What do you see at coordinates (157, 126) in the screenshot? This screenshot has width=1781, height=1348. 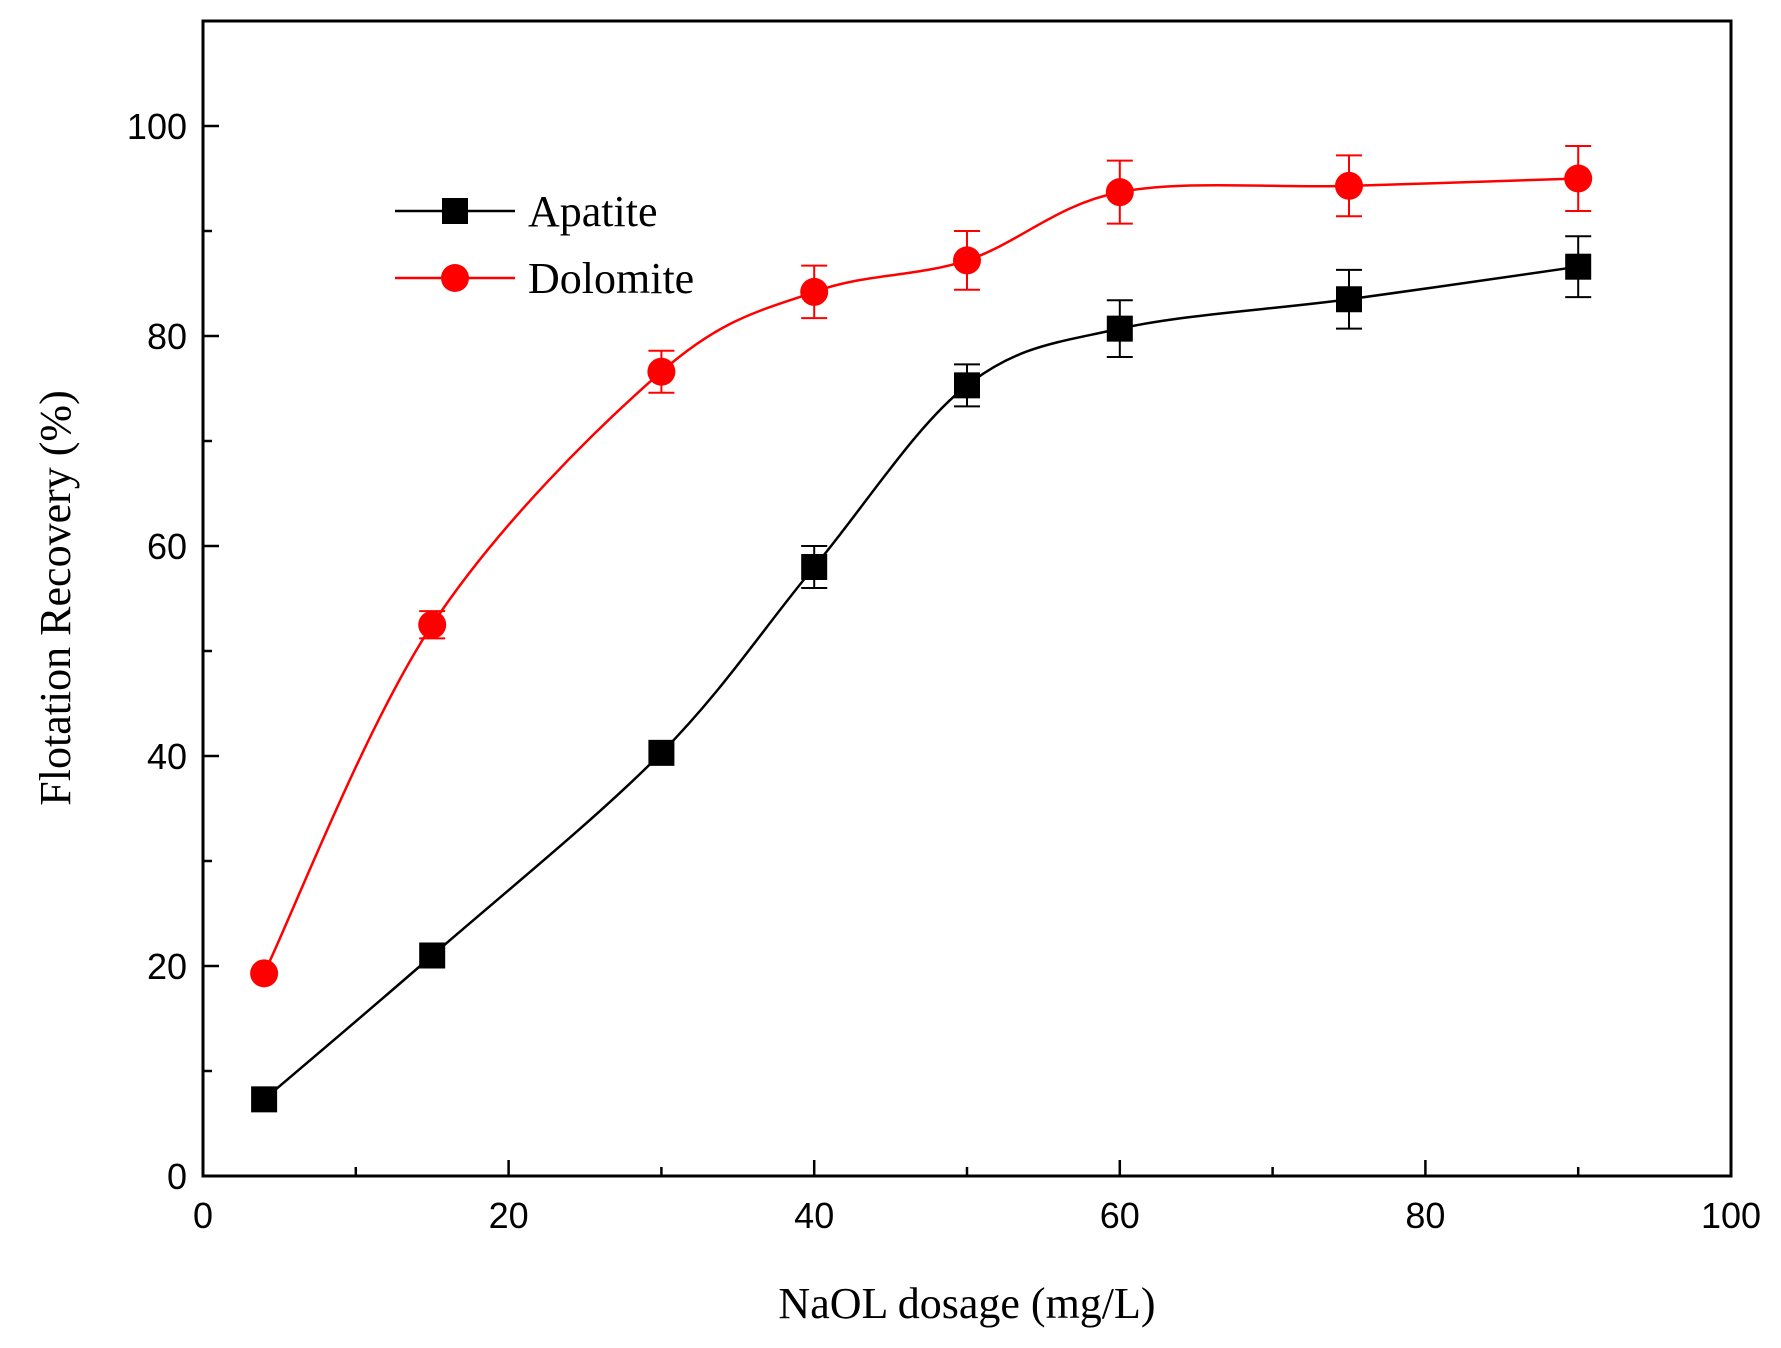 I see `y-tick-label: 100` at bounding box center [157, 126].